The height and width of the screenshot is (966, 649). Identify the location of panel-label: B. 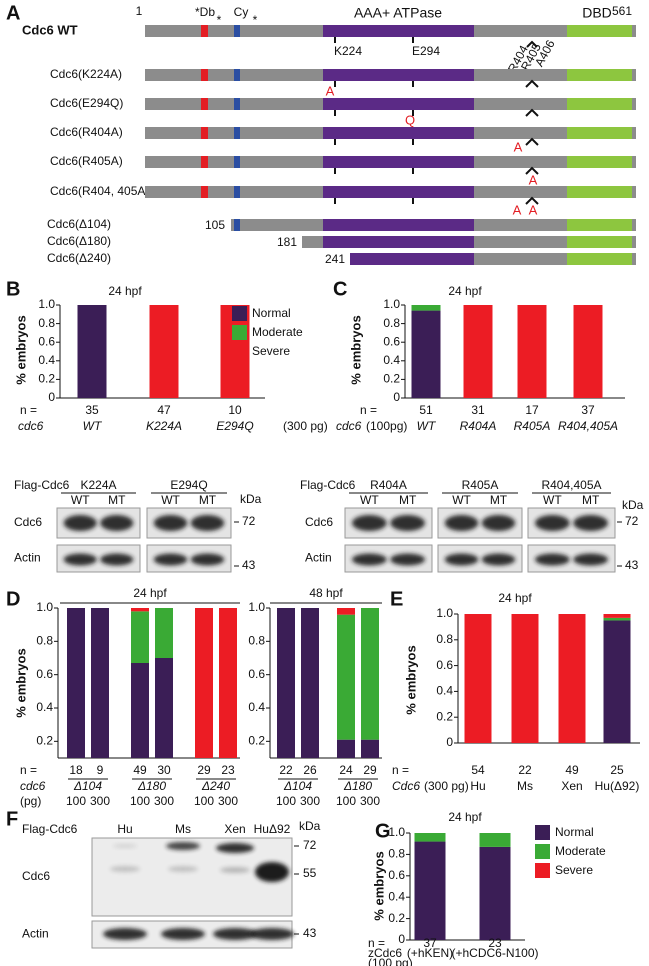
(13, 289).